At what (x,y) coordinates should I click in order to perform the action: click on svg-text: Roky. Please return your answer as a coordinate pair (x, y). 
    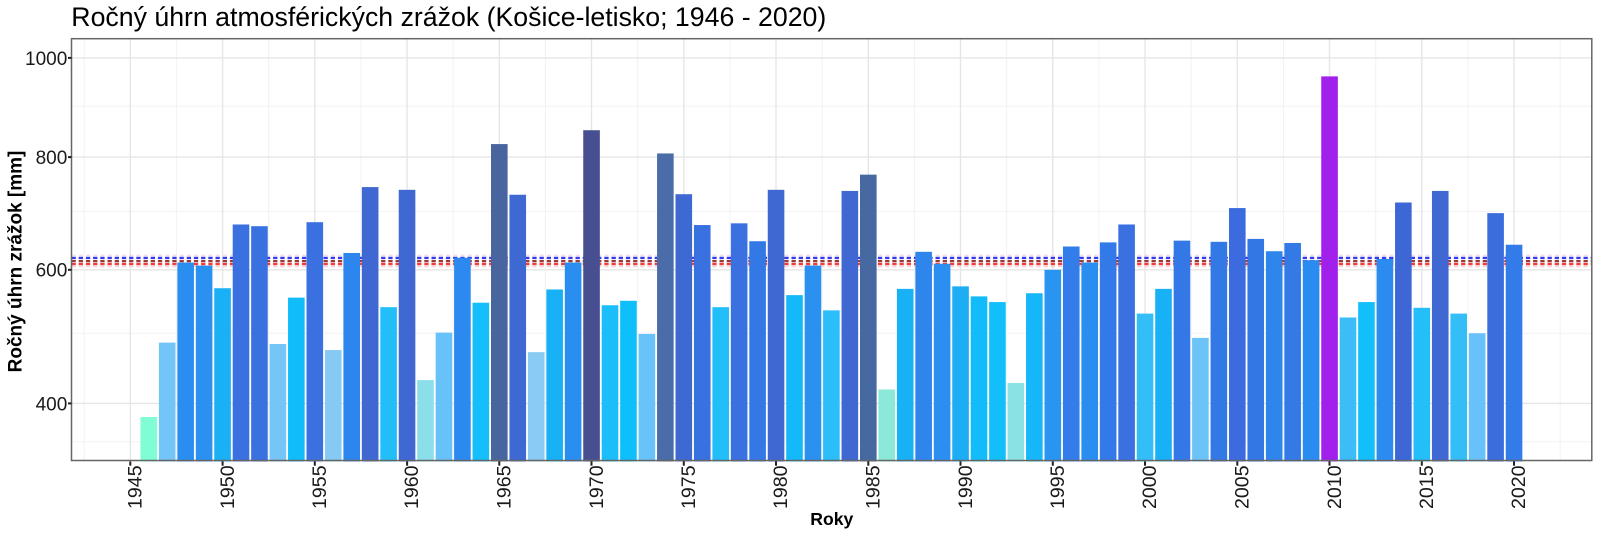
    Looking at the image, I should click on (831, 519).